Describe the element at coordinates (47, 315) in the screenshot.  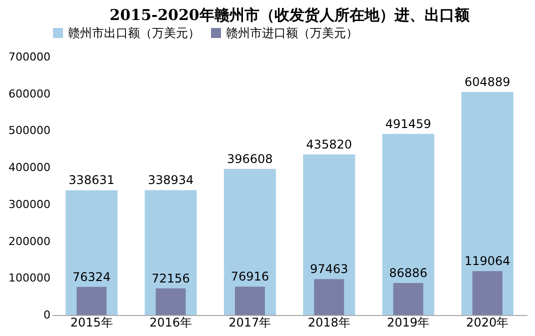
I see `y-tick-label: 0` at that location.